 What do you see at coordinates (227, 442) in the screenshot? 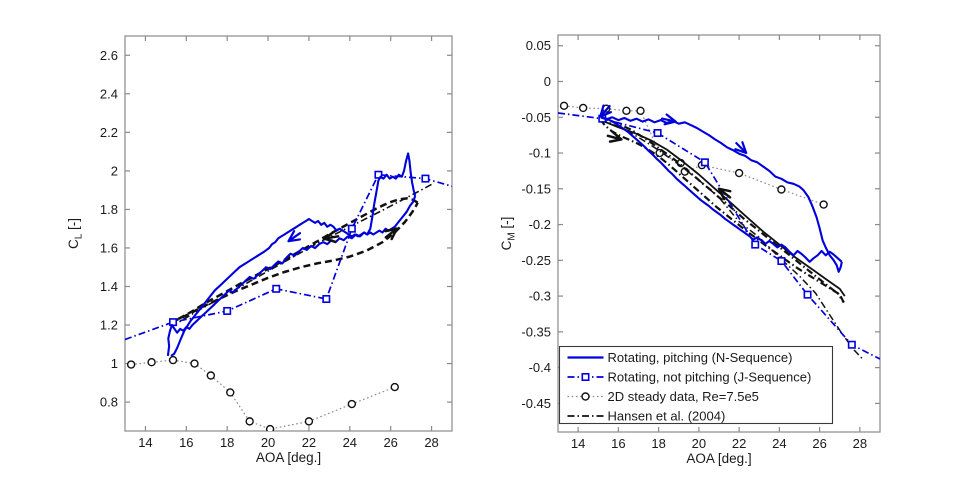
I see `x-tick-label: 18` at bounding box center [227, 442].